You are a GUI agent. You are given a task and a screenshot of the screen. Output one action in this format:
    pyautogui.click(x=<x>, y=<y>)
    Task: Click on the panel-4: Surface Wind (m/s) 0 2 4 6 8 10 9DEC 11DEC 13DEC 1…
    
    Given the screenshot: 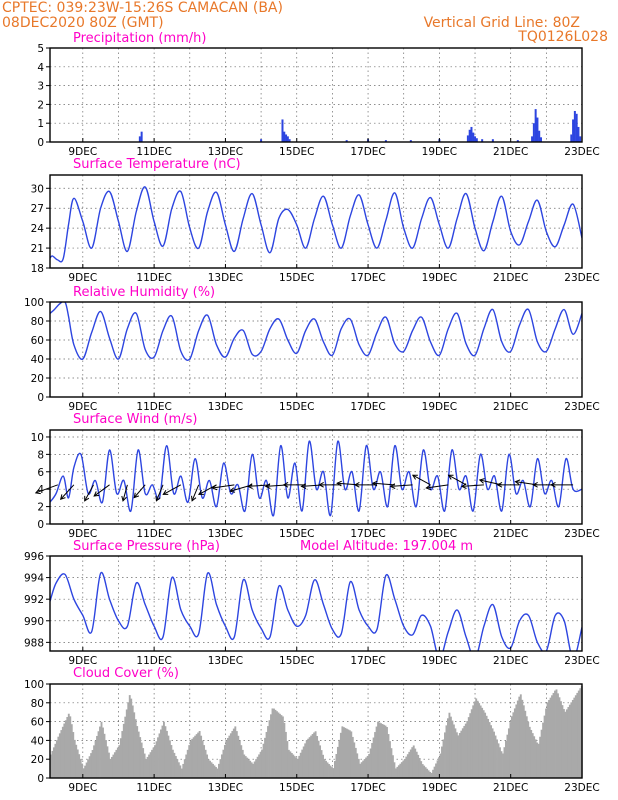 What is the action you would take?
    pyautogui.click(x=315, y=476)
    